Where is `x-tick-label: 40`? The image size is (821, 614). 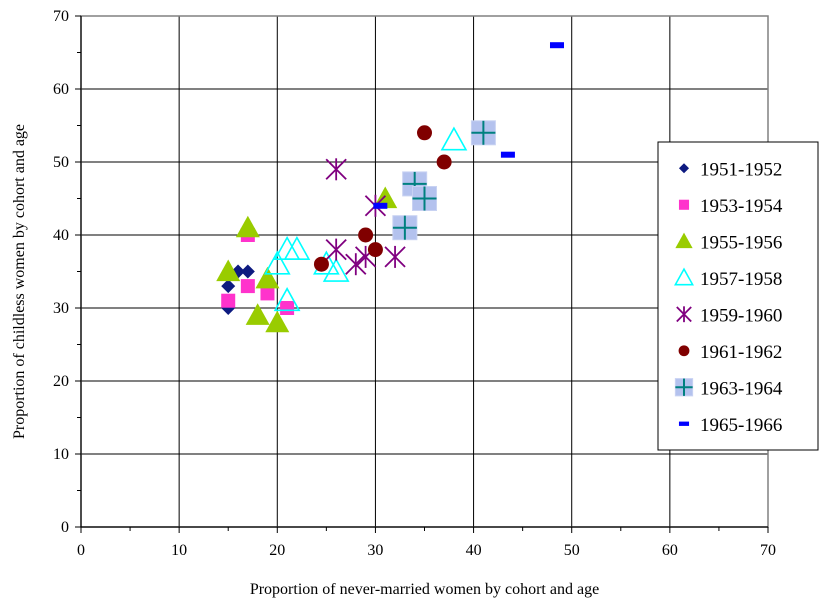 x-tick-label: 40 is located at coordinates (474, 550).